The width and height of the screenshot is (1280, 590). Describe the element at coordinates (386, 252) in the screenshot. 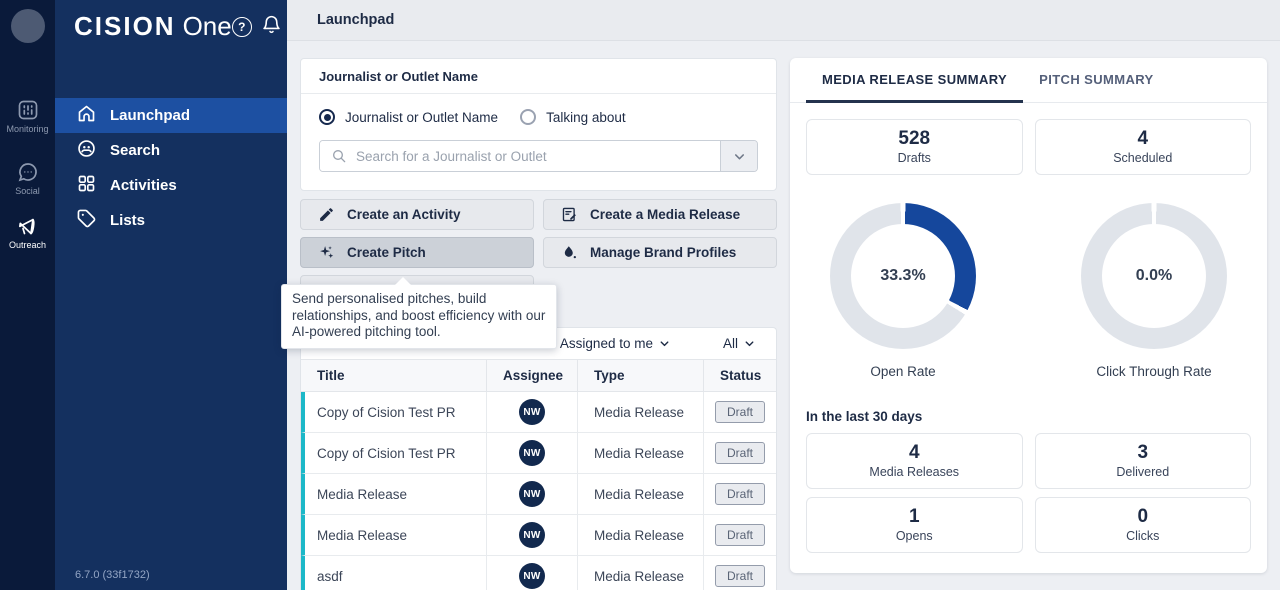

I see `button-label: Create Pitch` at that location.